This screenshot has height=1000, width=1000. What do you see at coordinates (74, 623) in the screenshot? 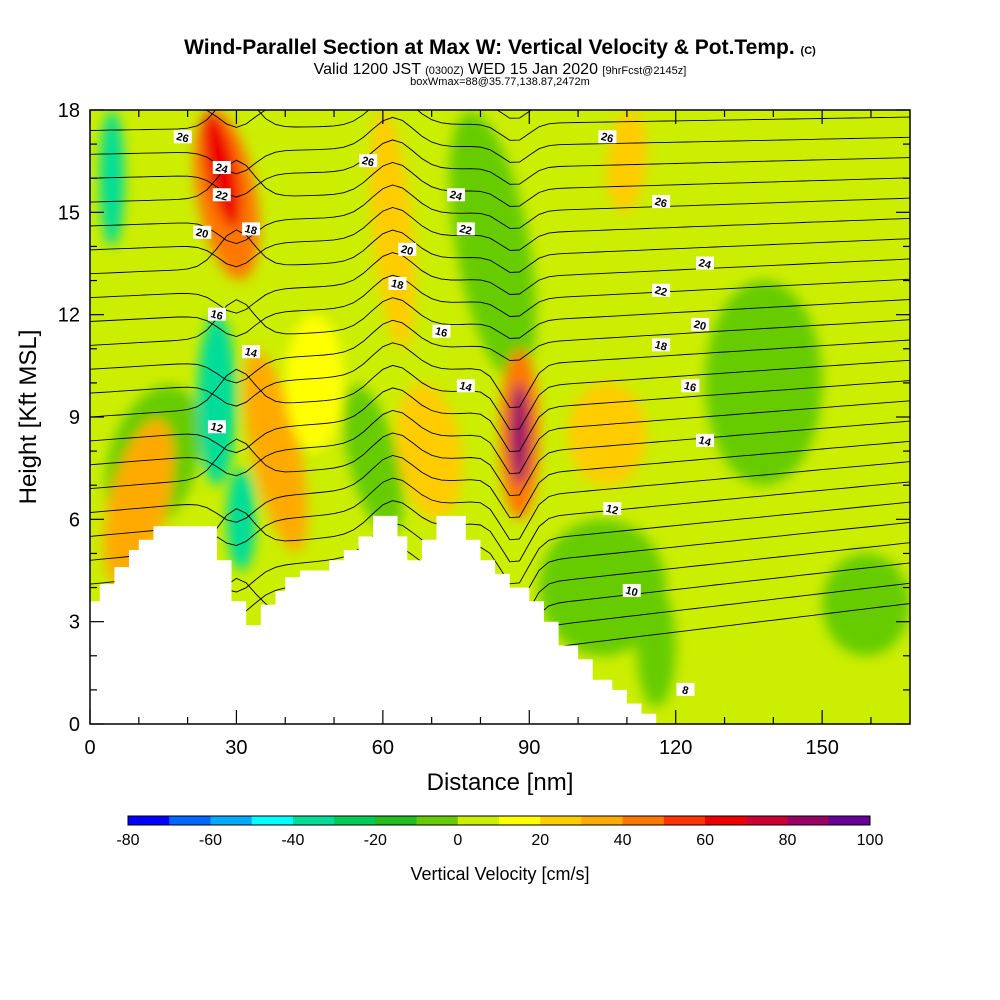
I see `y-tick-label: 3` at bounding box center [74, 623].